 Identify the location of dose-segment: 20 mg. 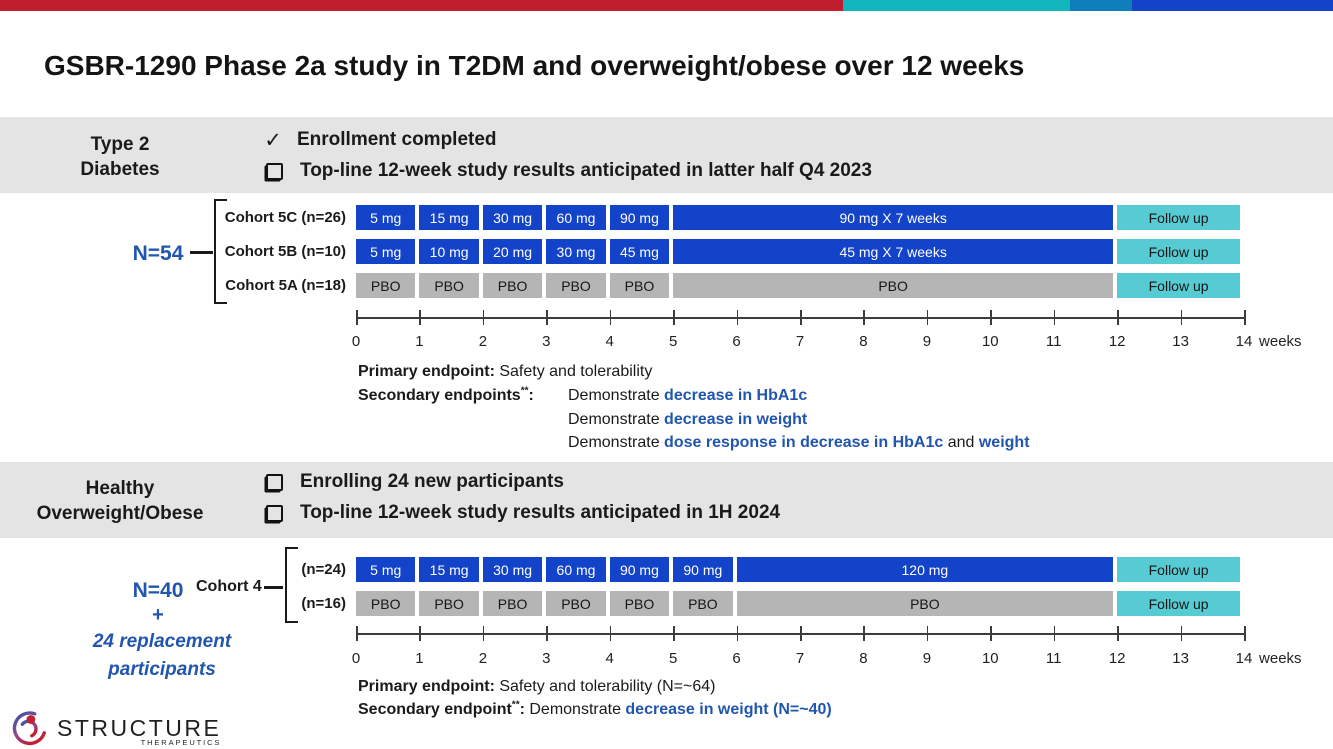
(512, 251).